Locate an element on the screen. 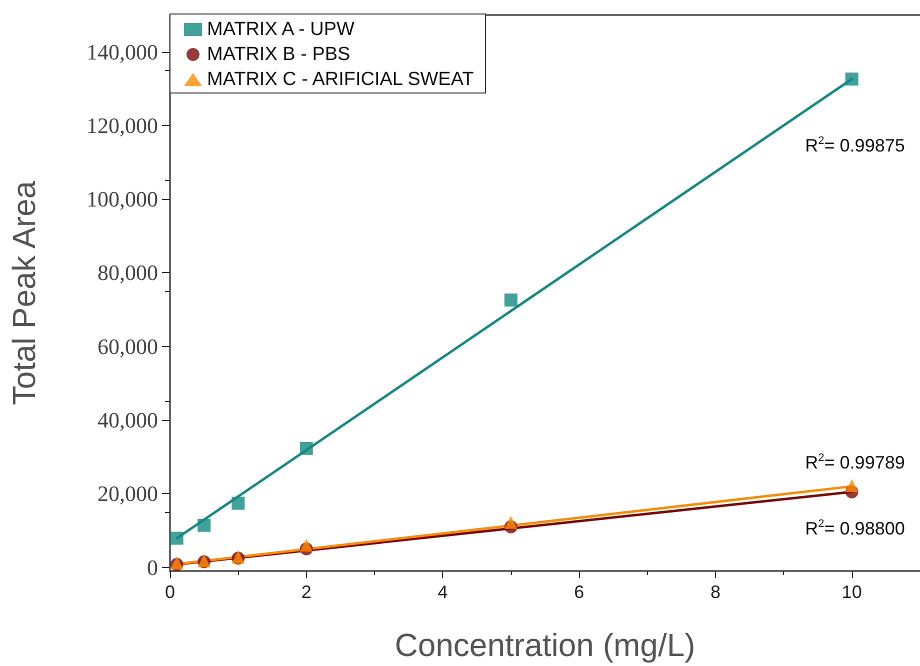 Image resolution: width=920 pixels, height=666 pixels. x-tick-label: 0 is located at coordinates (170, 592).